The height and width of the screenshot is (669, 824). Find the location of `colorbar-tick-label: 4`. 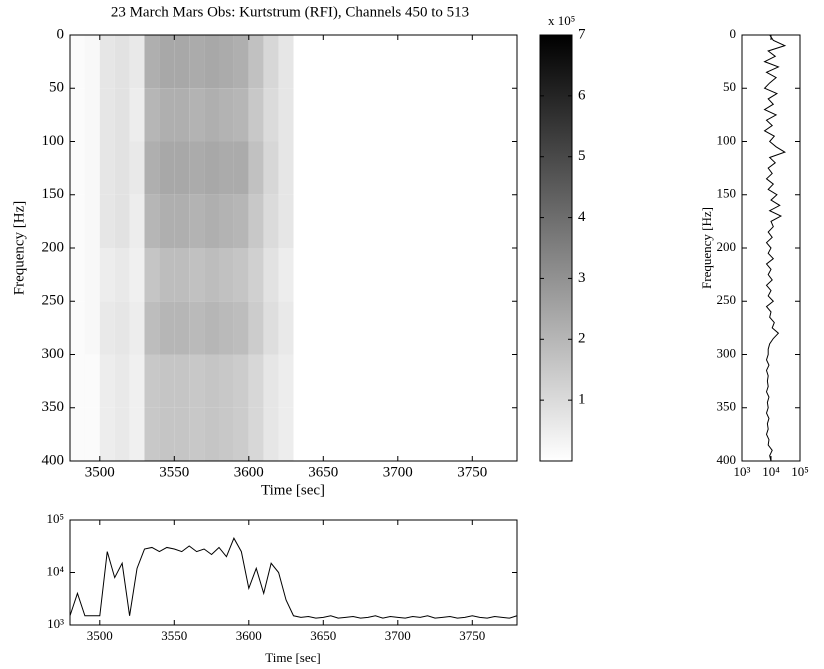

colorbar-tick-label: 4 is located at coordinates (582, 217).